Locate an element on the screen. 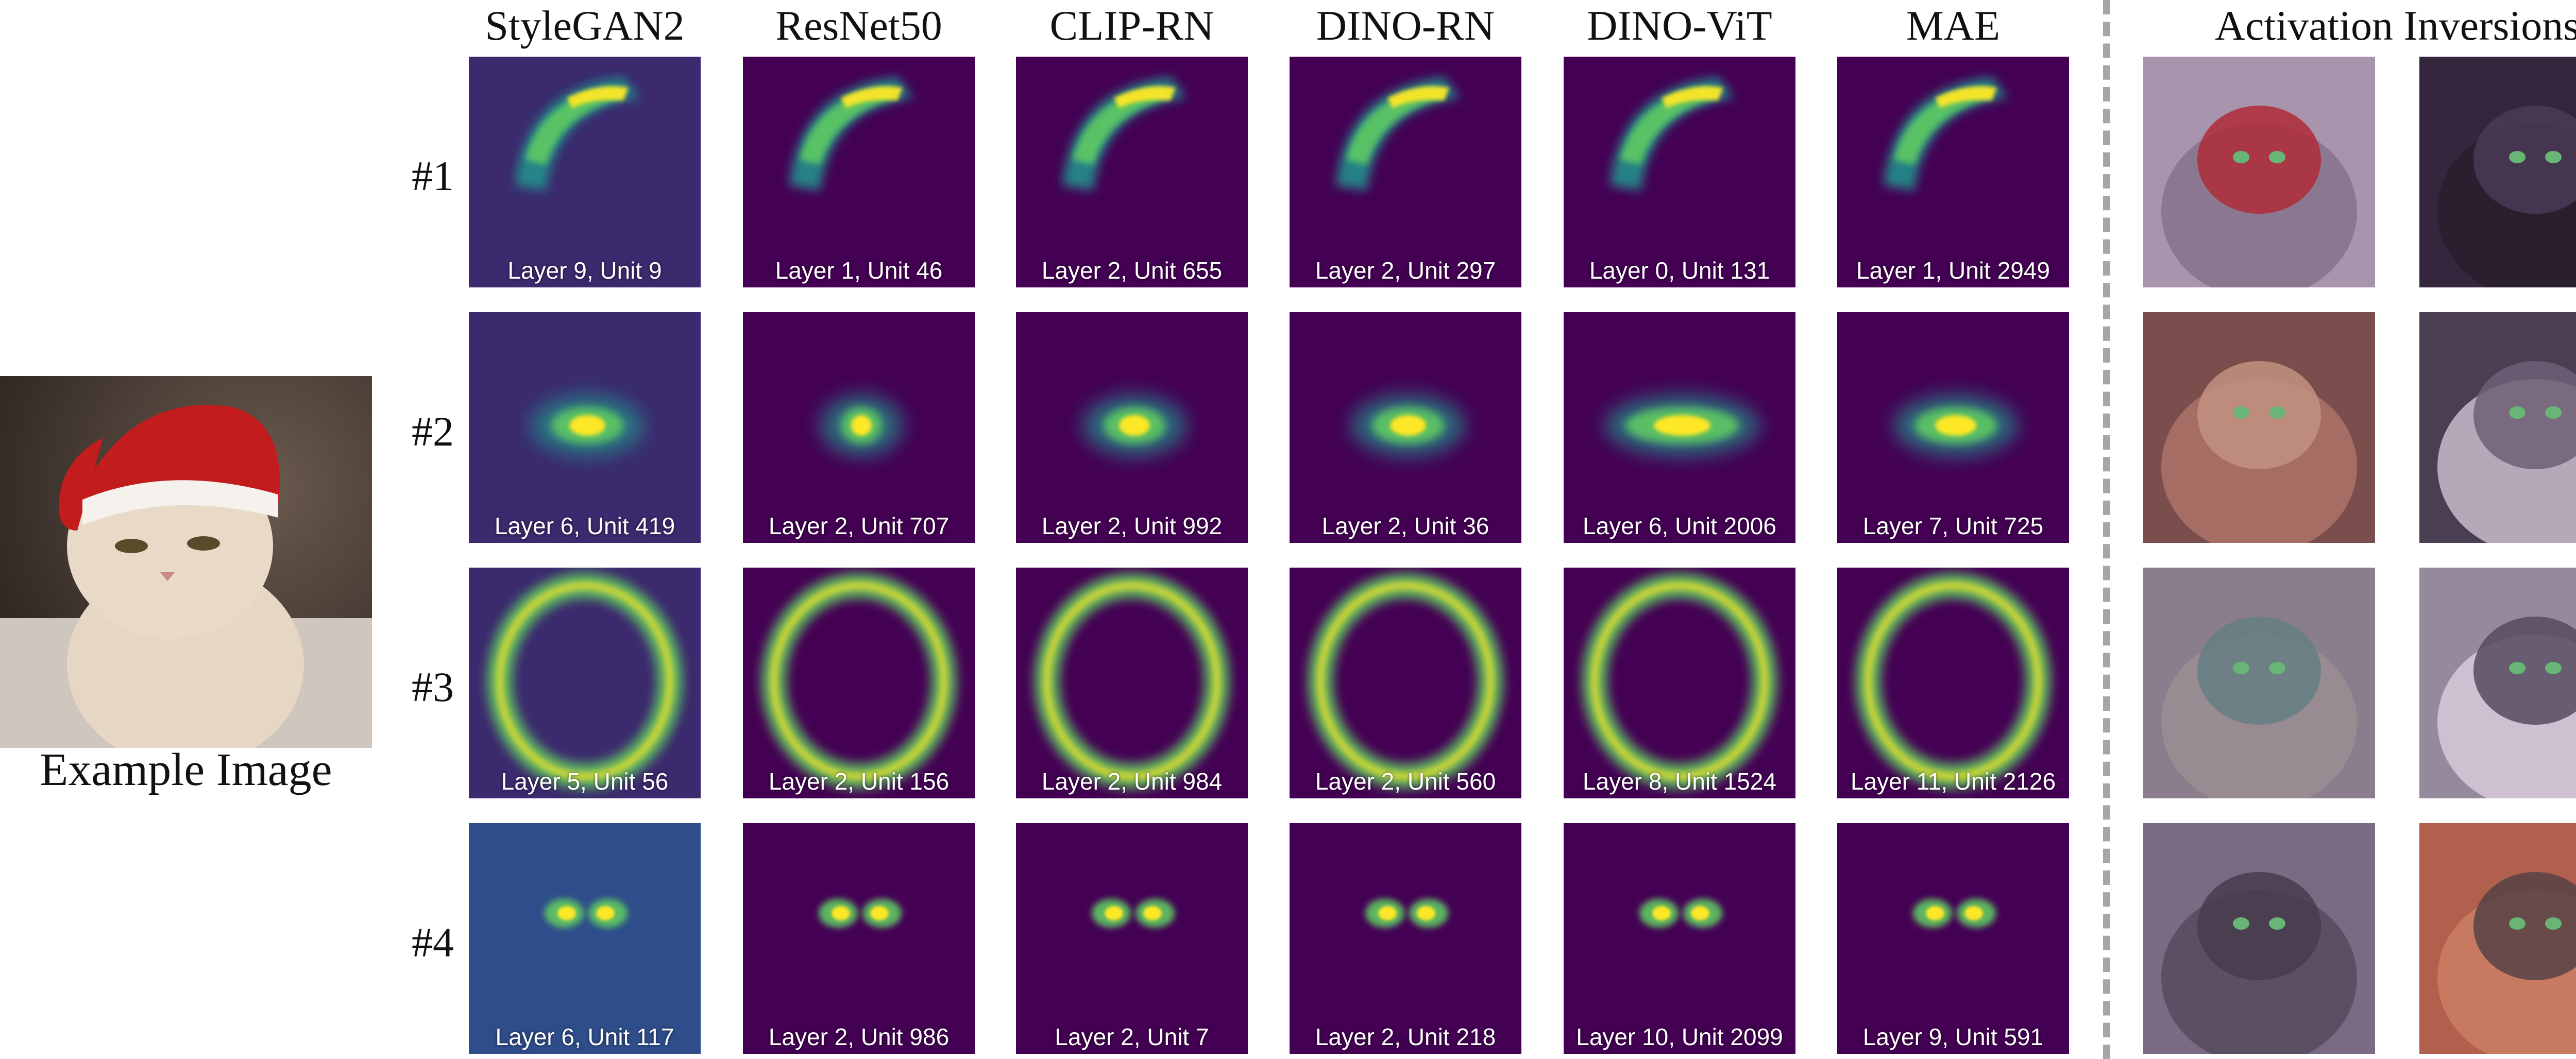 The width and height of the screenshot is (2576, 1059). column-header-dino-rn: DINO-RN is located at coordinates (1405, 25).